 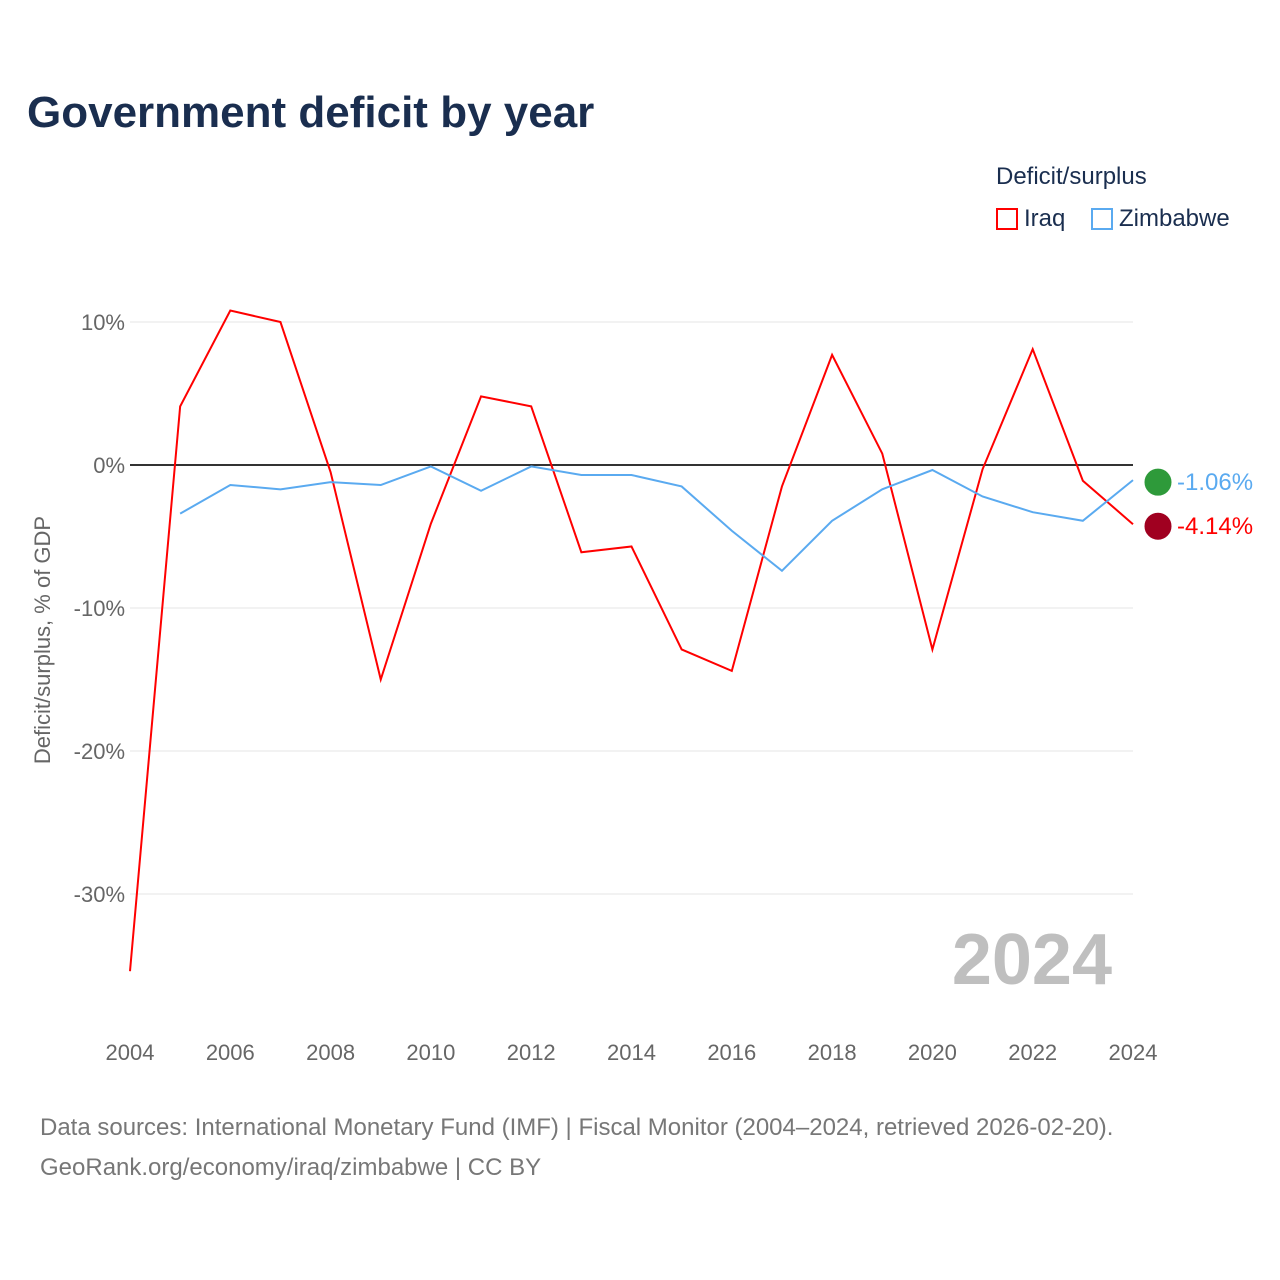 What do you see at coordinates (99, 751) in the screenshot?
I see `y-tick-label: -20%` at bounding box center [99, 751].